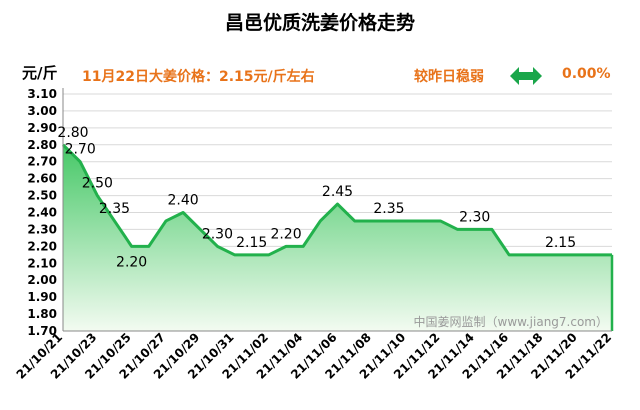 The height and width of the screenshot is (410, 640). What do you see at coordinates (42, 246) in the screenshot?
I see `y-tick-label: 2.20` at bounding box center [42, 246].